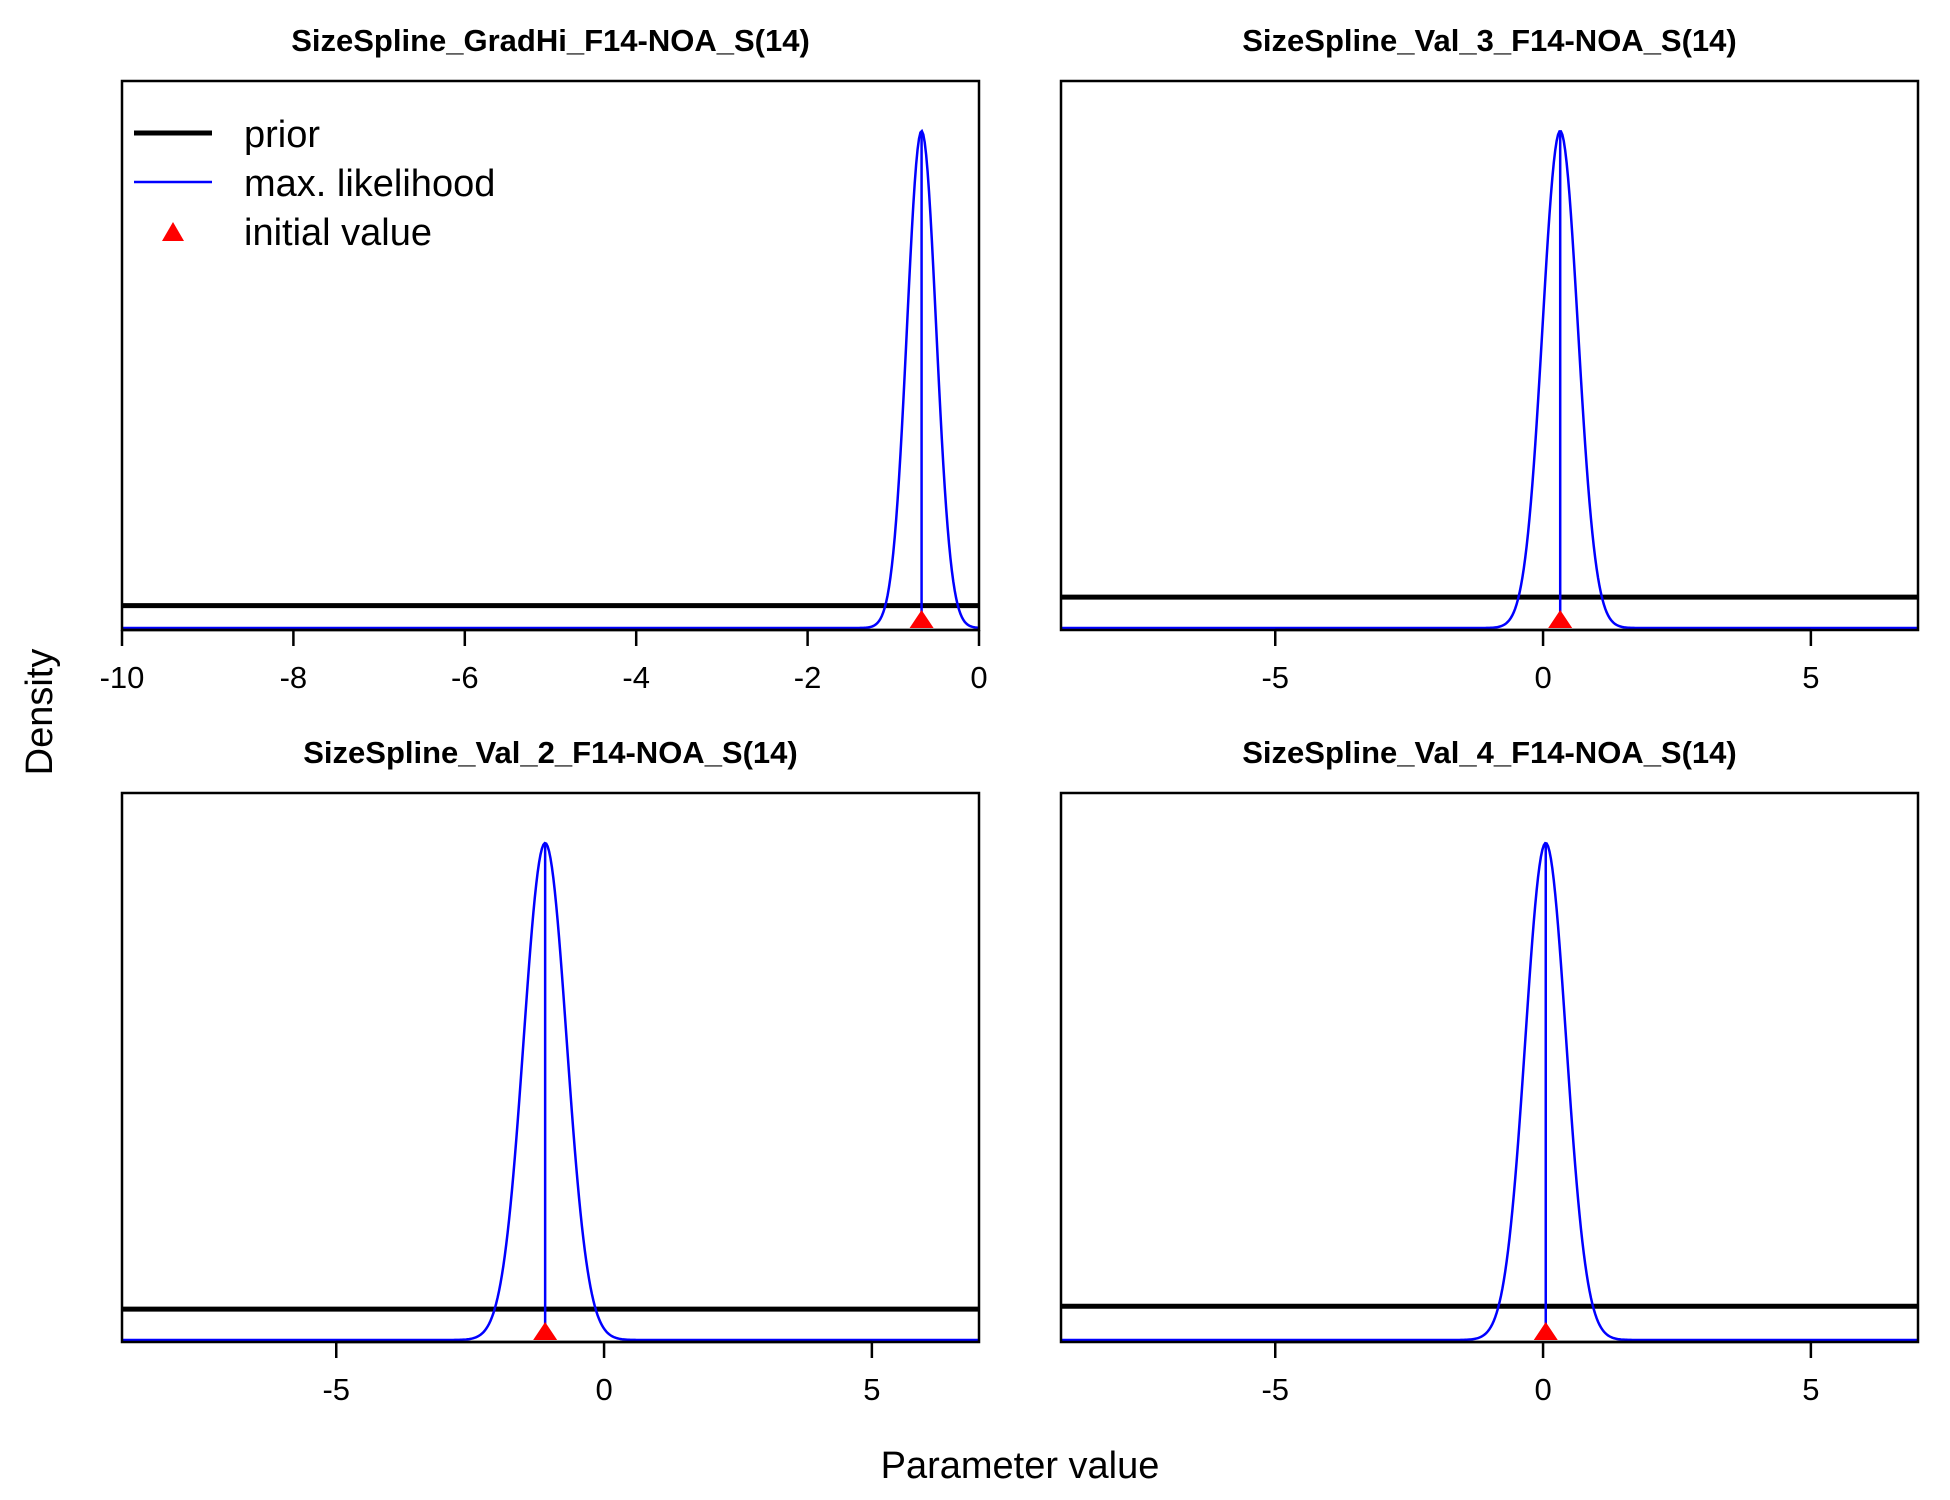 The height and width of the screenshot is (1500, 1950). I want to click on legend-label: prior, so click(282, 135).